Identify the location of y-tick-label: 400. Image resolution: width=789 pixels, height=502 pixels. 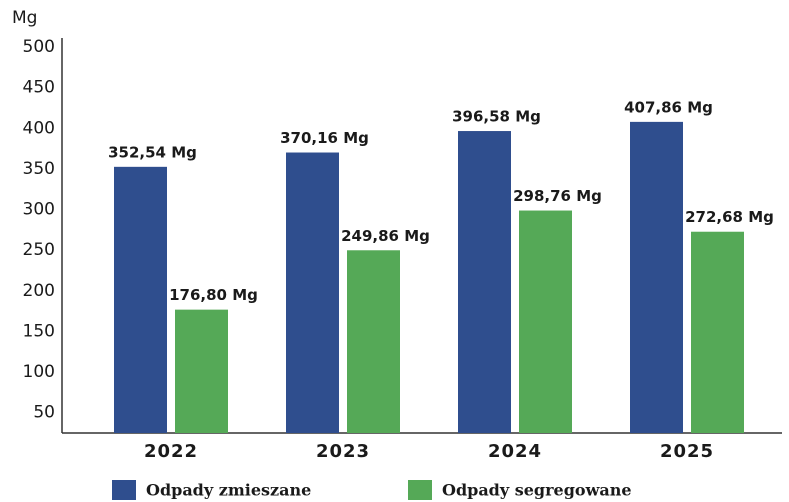
(39, 128).